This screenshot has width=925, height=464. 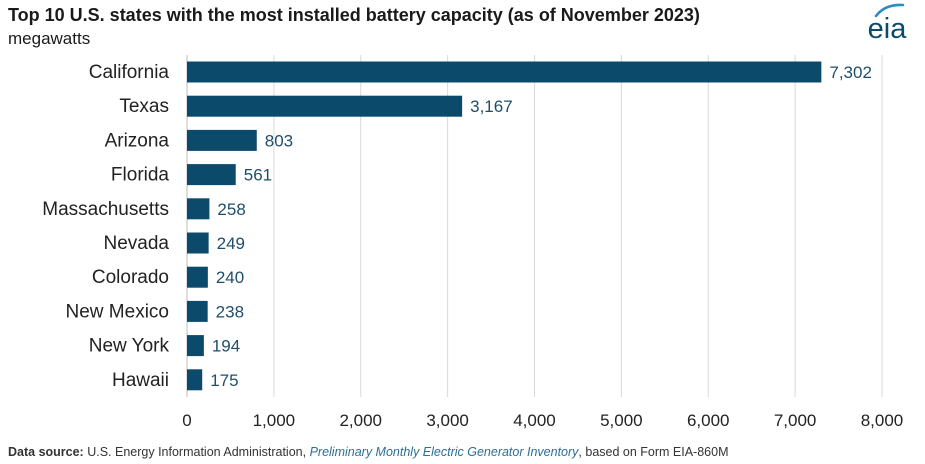 I want to click on eia-logo: eia, so click(x=888, y=23).